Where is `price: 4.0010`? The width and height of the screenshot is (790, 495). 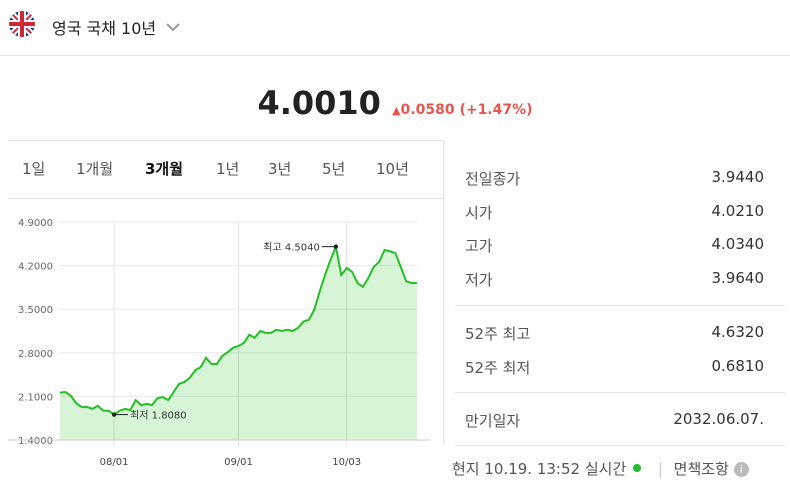 price: 4.0010 is located at coordinates (319, 103).